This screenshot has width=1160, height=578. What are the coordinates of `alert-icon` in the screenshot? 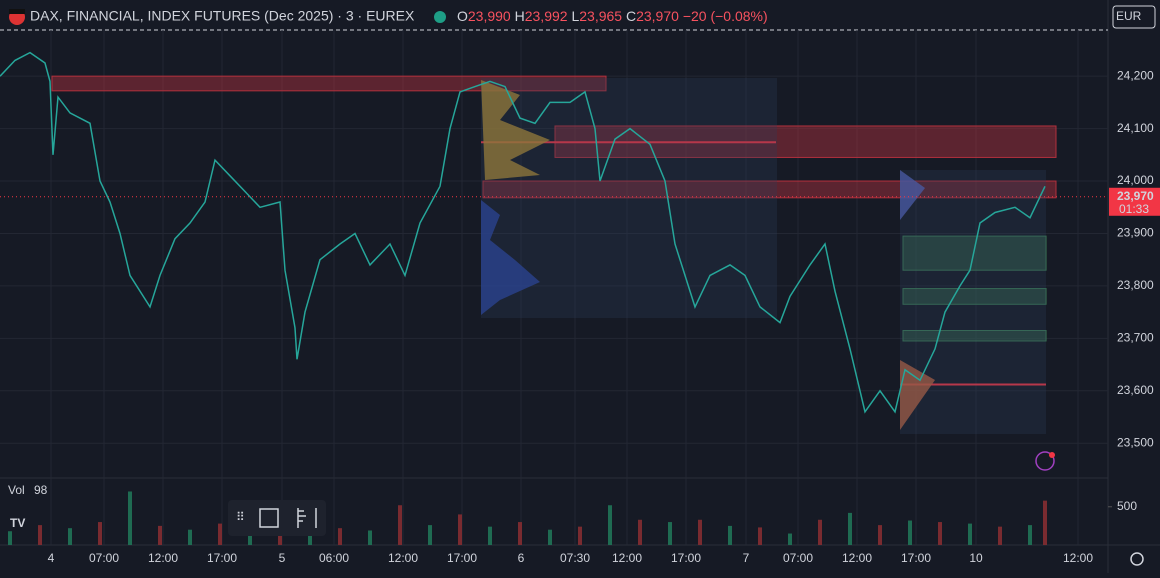 It's located at (1045, 461).